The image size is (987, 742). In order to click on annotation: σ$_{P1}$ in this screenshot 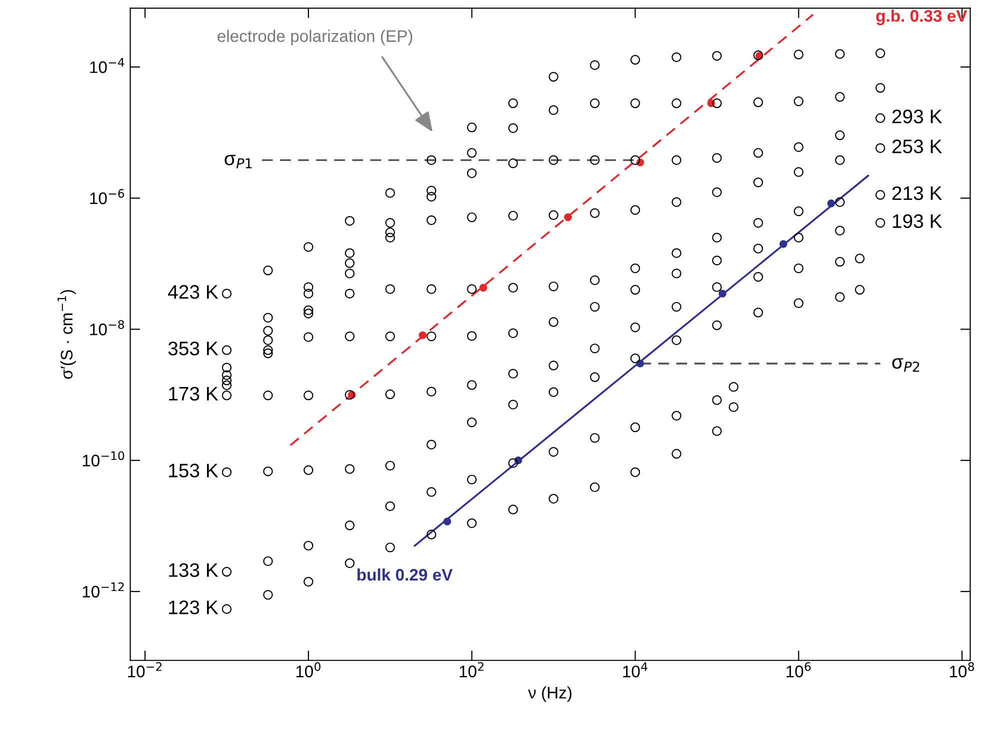, I will do `click(238, 161)`.